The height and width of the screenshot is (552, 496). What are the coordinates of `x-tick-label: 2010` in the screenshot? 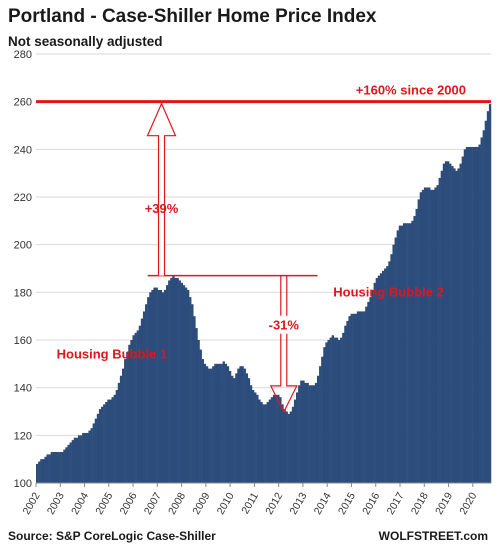 It's located at (226, 503).